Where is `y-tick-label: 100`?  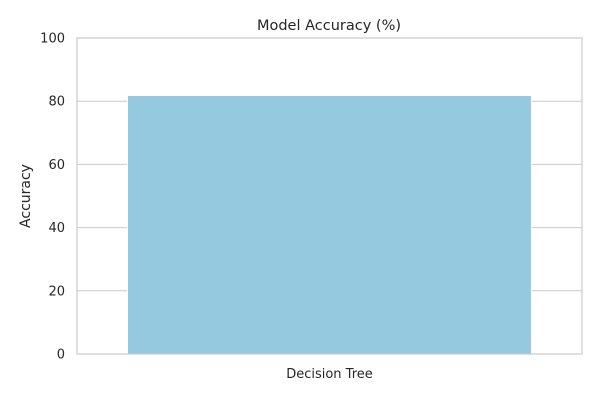 y-tick-label: 100 is located at coordinates (52, 39).